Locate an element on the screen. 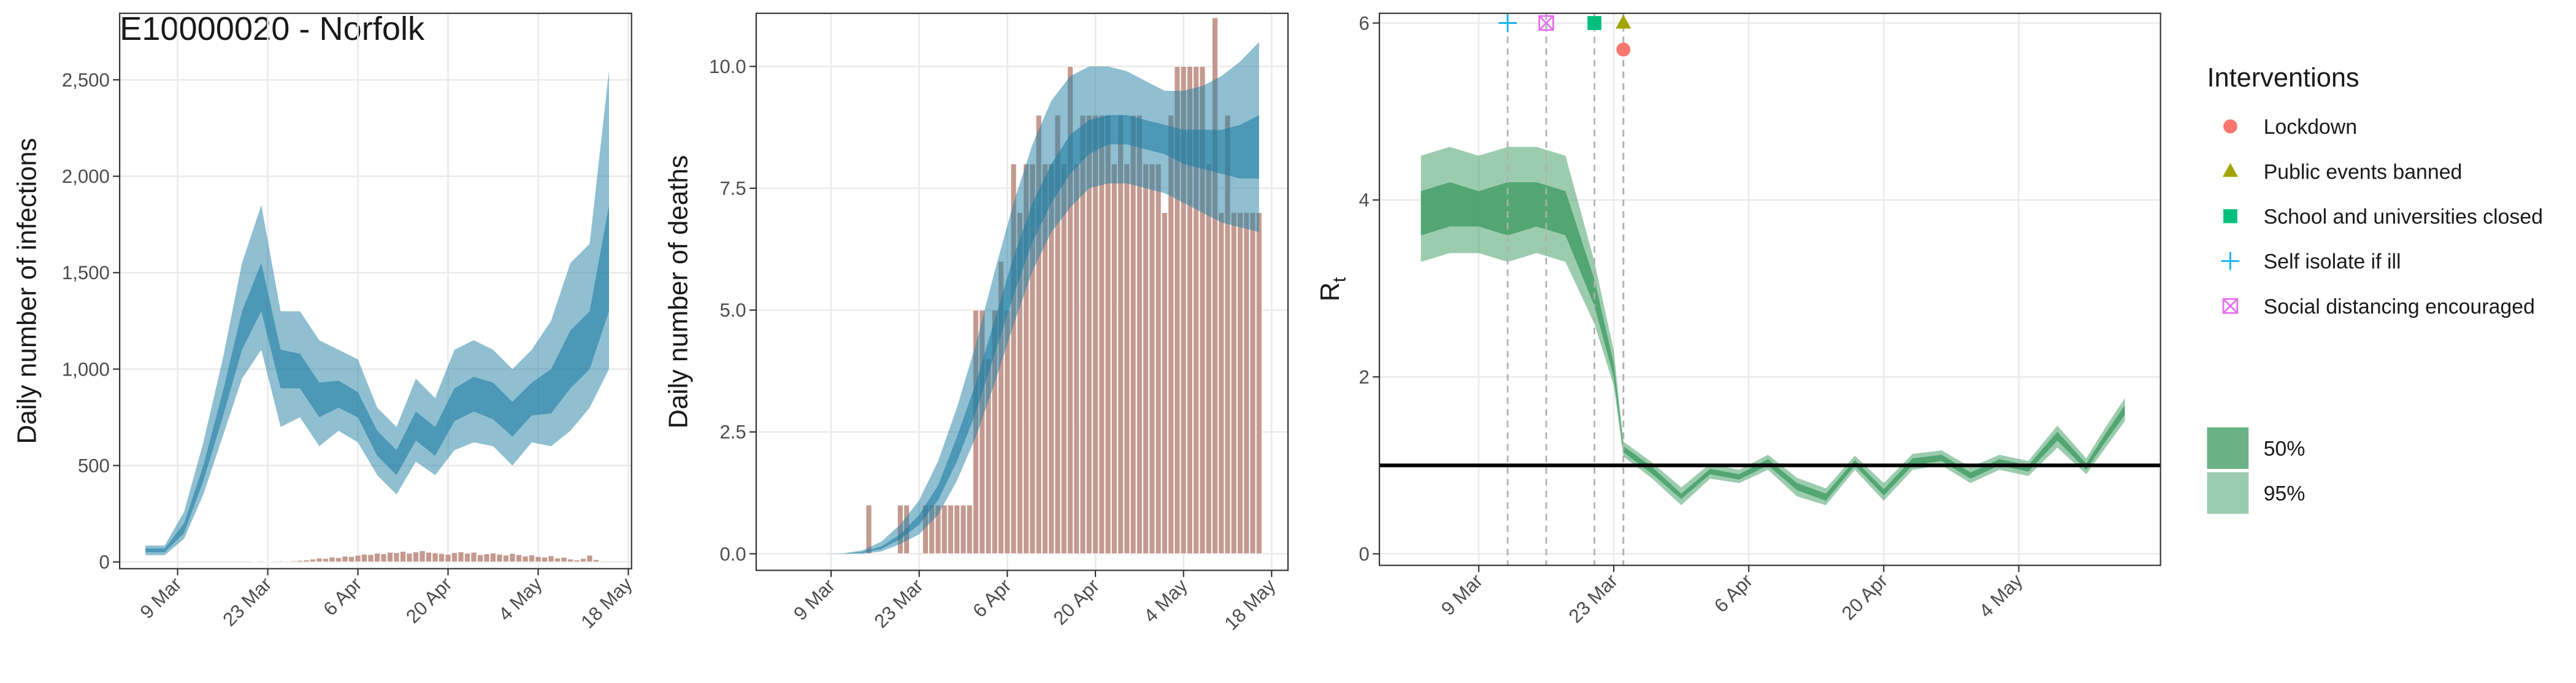 This screenshot has height=683, width=2576. legend-title: Interventions is located at coordinates (2283, 78).